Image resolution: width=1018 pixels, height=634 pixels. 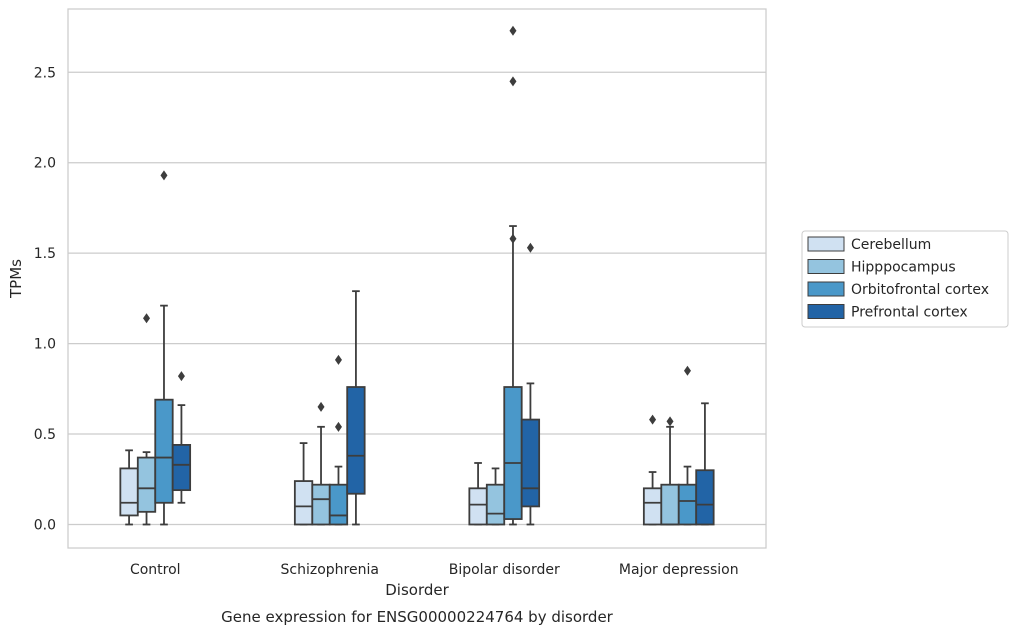 I want to click on y-tick-label: 2.5, so click(x=45, y=73).